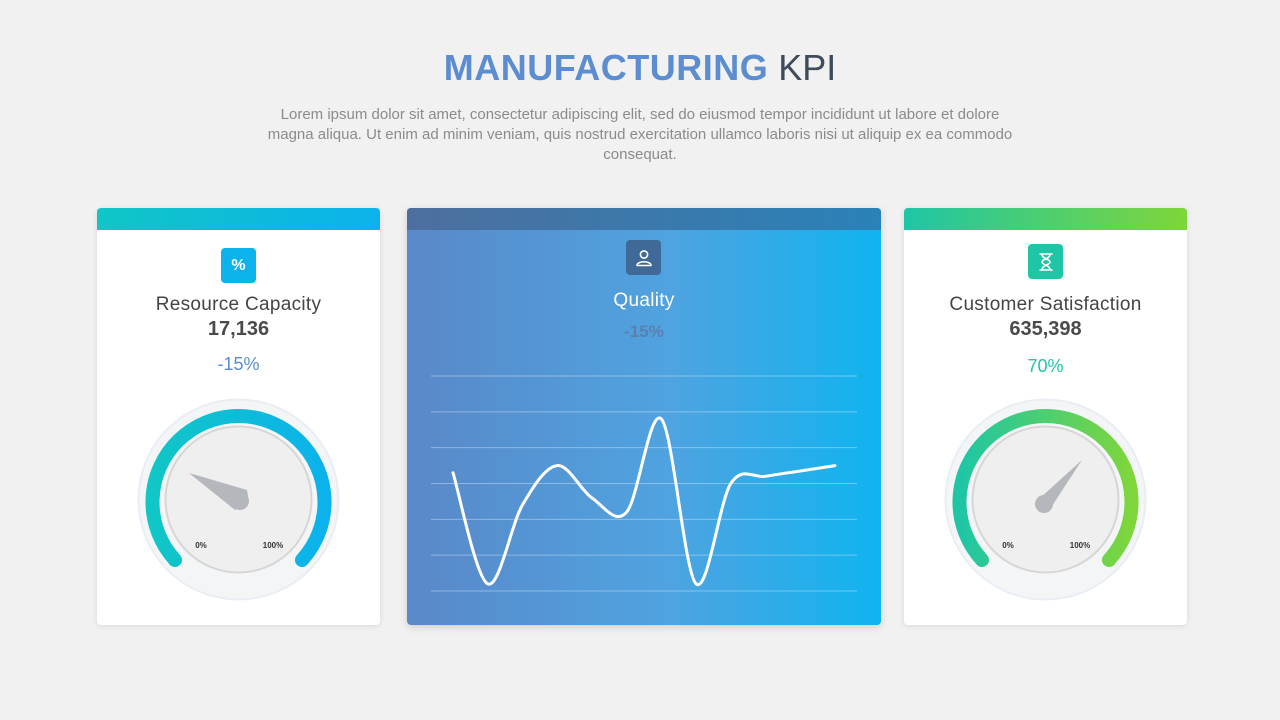 This screenshot has height=720, width=1280. I want to click on user-icon, so click(643, 257).